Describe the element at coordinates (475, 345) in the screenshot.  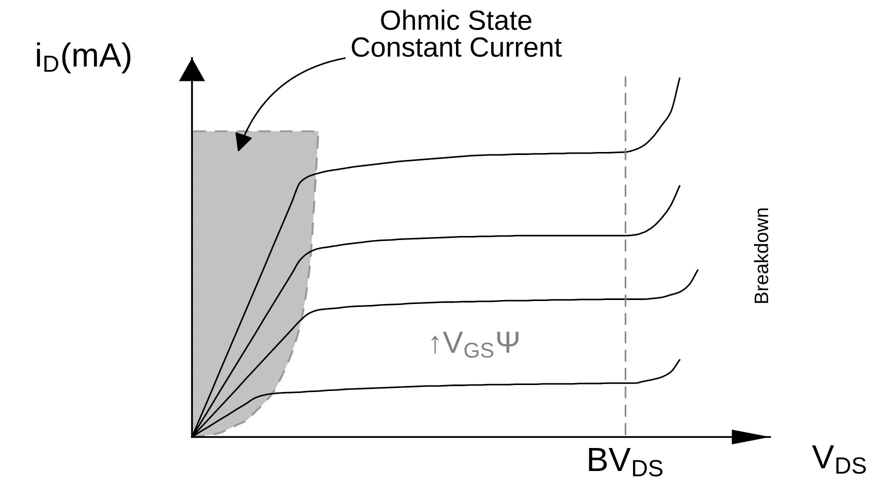
I see `annotation: ↑V$_{GS}$Ψ` at that location.